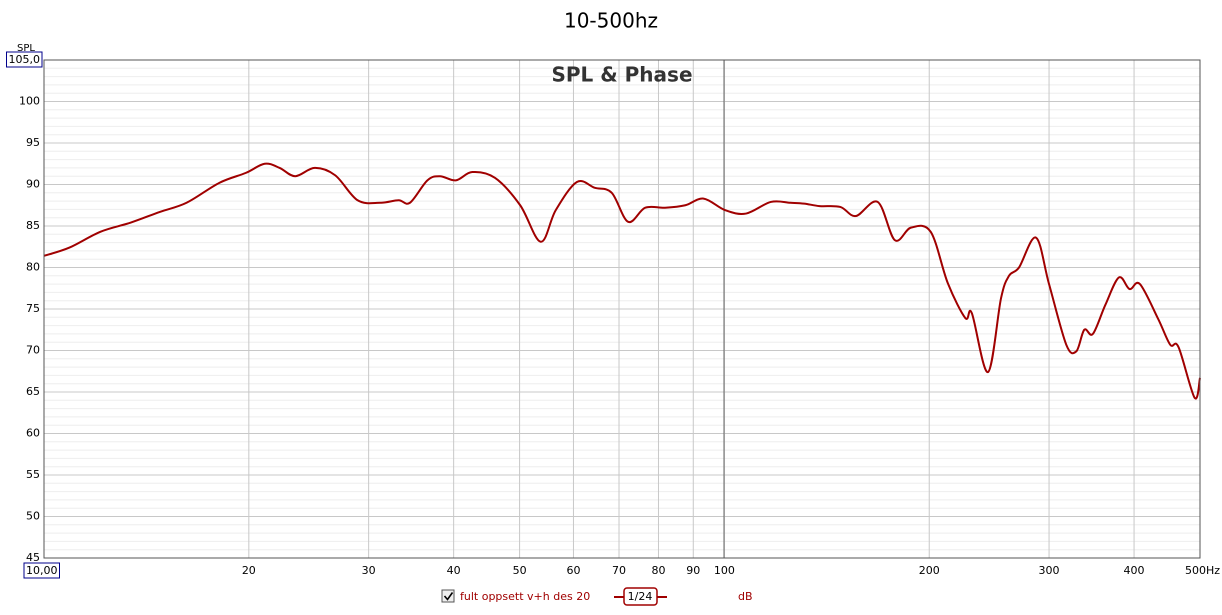  What do you see at coordinates (693, 570) in the screenshot?
I see `x-tick-label: 90` at bounding box center [693, 570].